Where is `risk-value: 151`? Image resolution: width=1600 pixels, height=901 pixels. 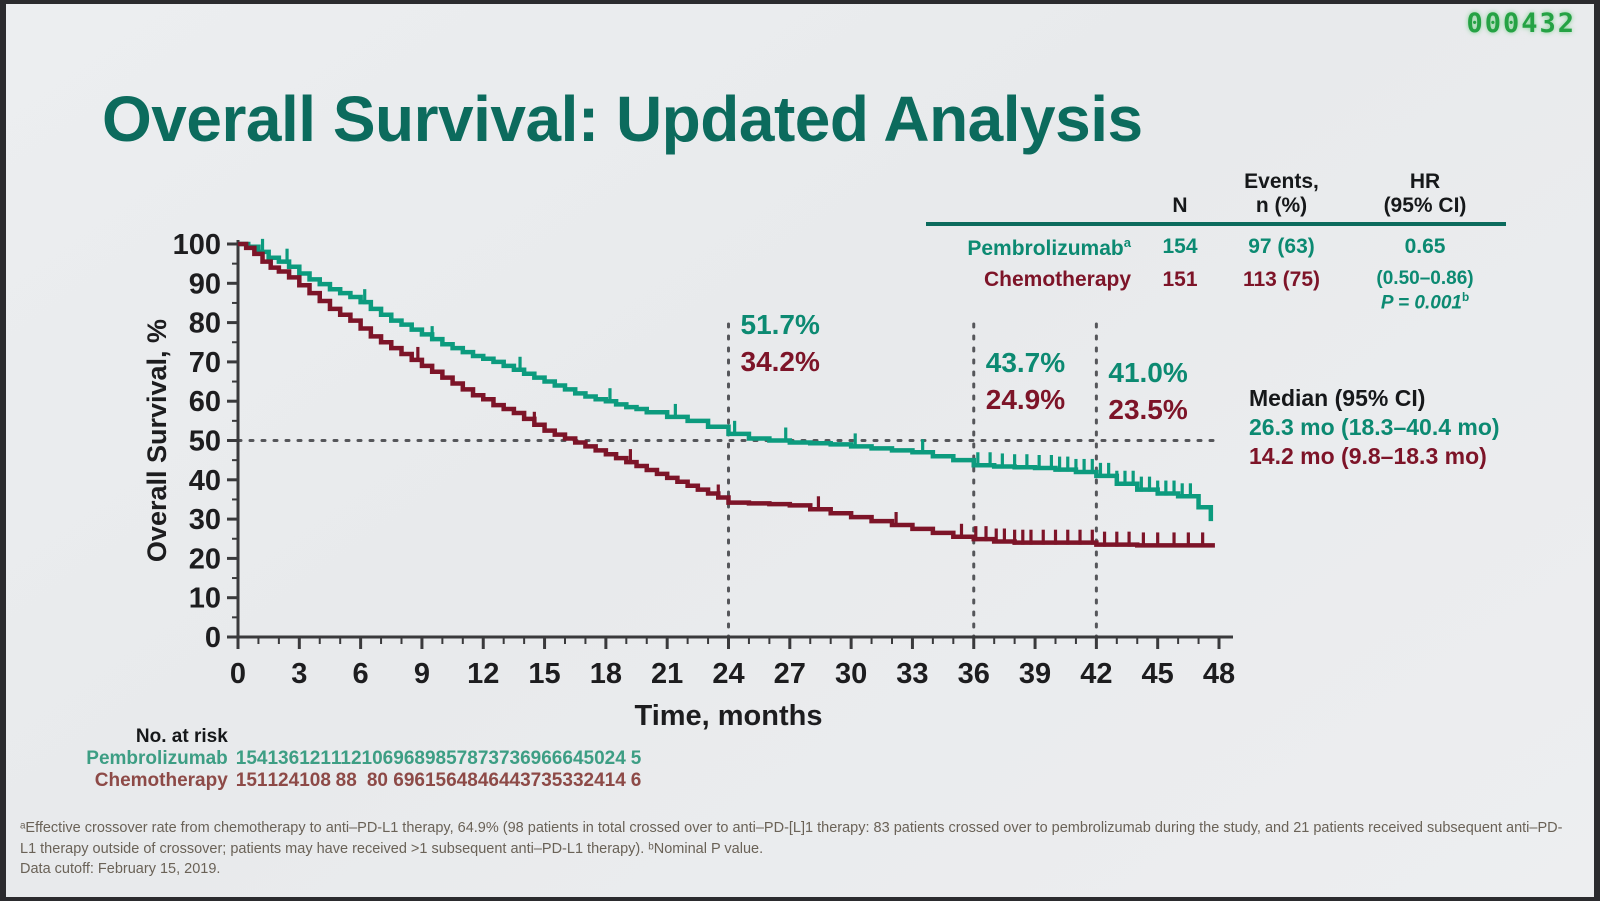 risk-value: 151 is located at coordinates (251, 780).